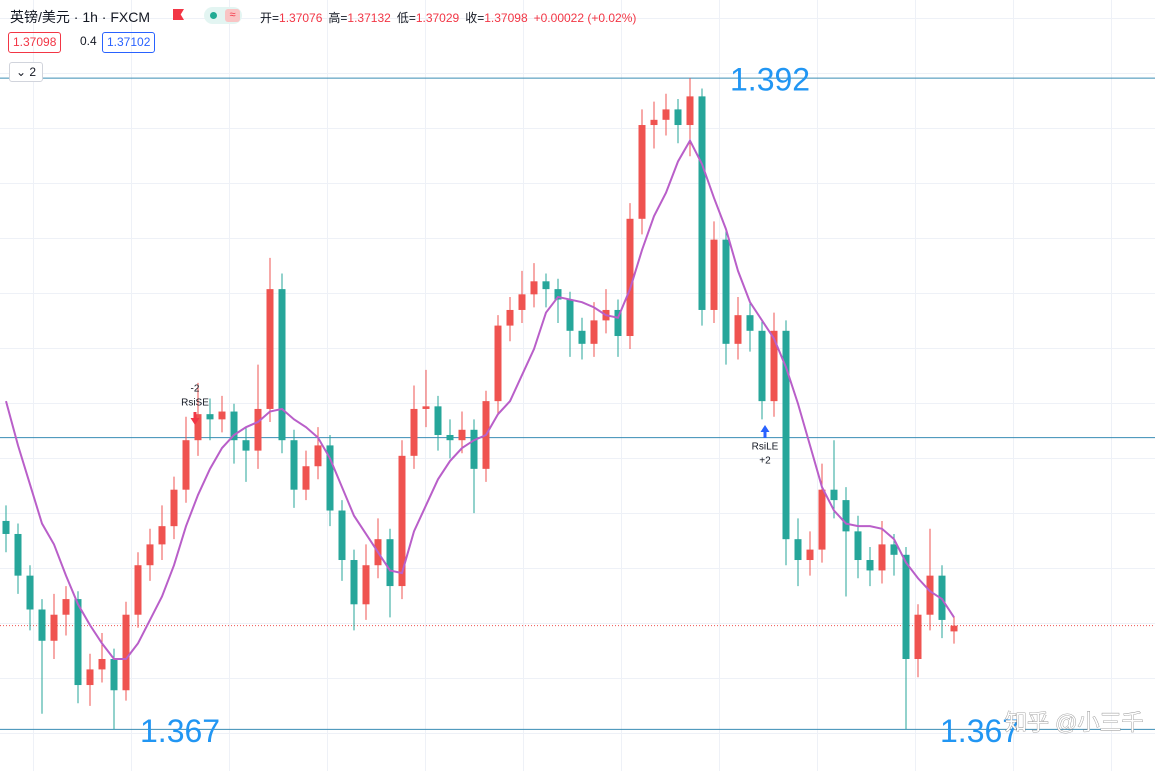 This screenshot has width=1155, height=771. I want to click on status-pill: ≈, so click(223, 15).